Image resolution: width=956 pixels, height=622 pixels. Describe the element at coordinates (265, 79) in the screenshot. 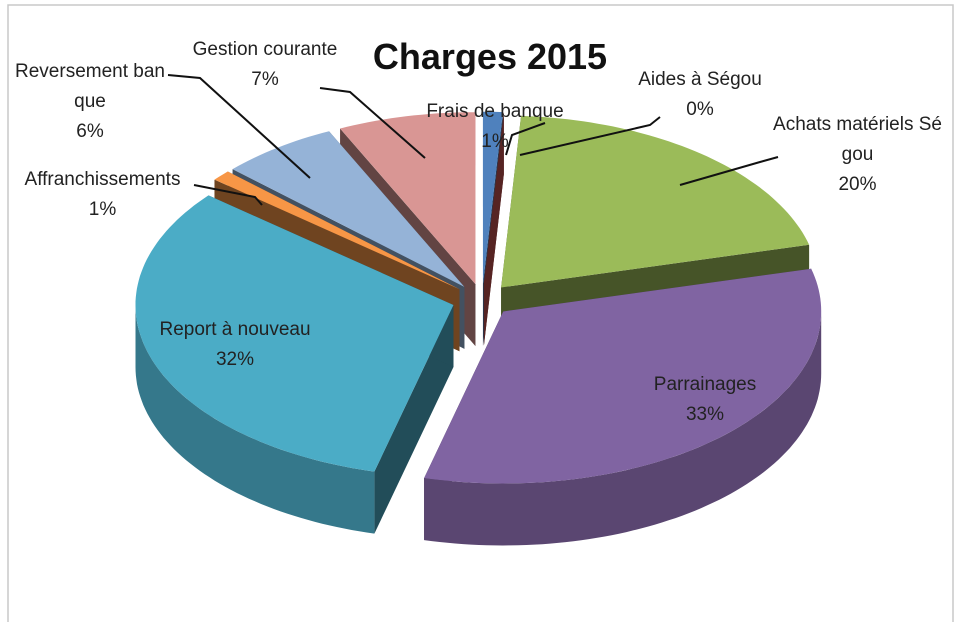

I see `value-label: 7%` at that location.